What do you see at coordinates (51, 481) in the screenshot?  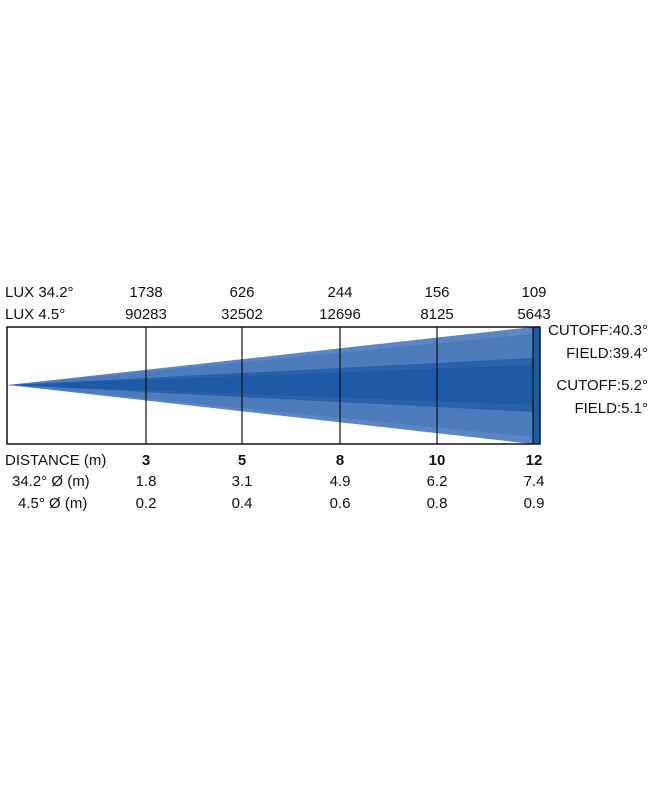 I see `row-label: 34.2° Ø (m)` at bounding box center [51, 481].